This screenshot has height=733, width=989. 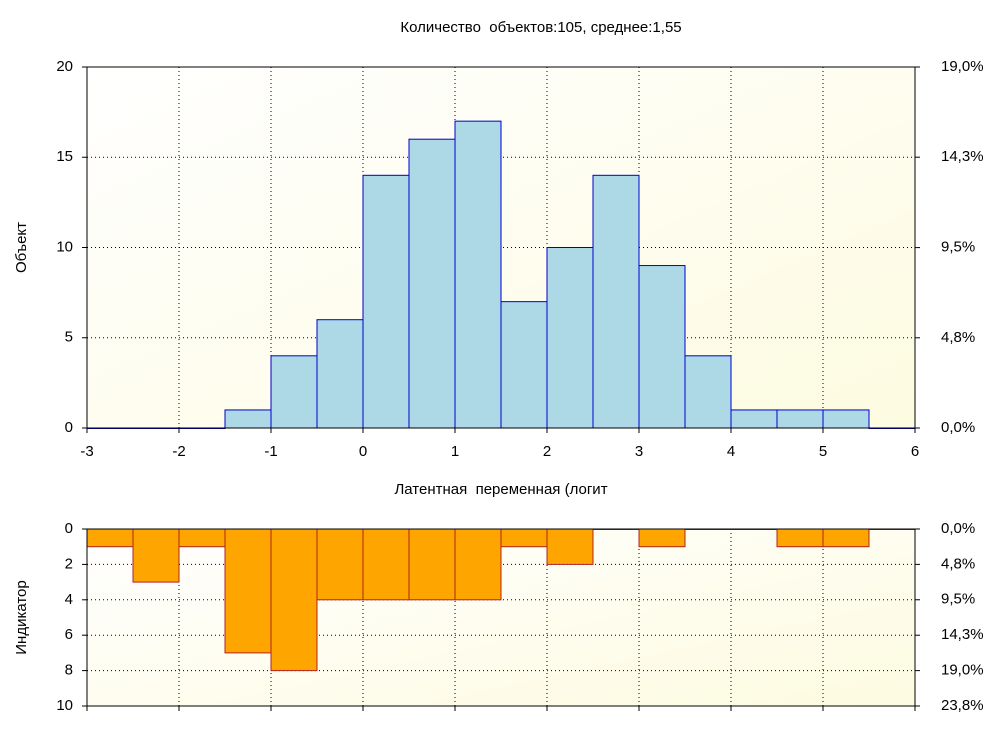 I want to click on x-tick-label: 3, so click(x=639, y=451).